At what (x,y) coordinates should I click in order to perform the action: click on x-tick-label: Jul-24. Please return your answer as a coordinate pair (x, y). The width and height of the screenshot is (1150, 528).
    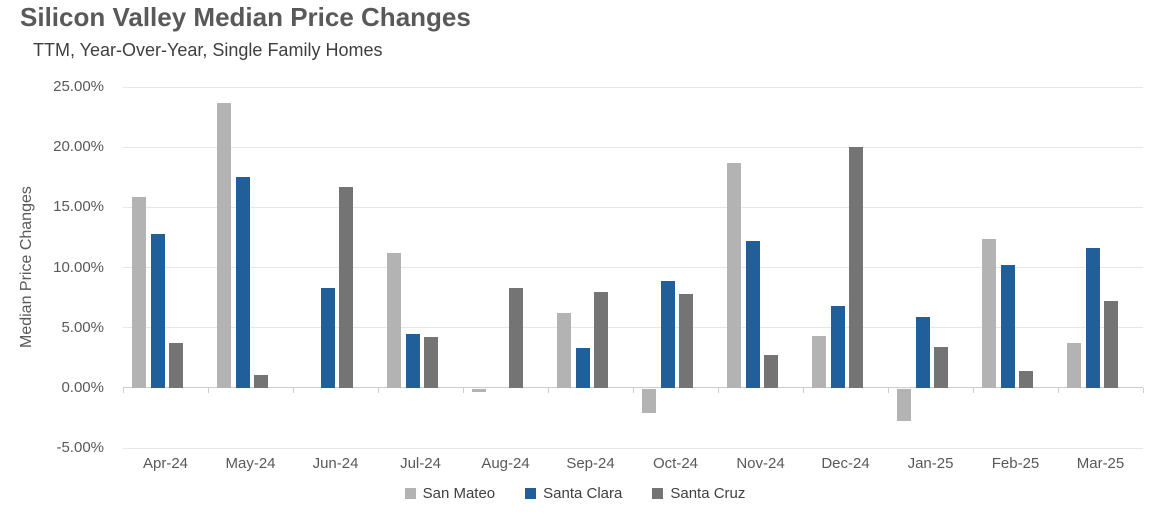
    Looking at the image, I should click on (420, 463).